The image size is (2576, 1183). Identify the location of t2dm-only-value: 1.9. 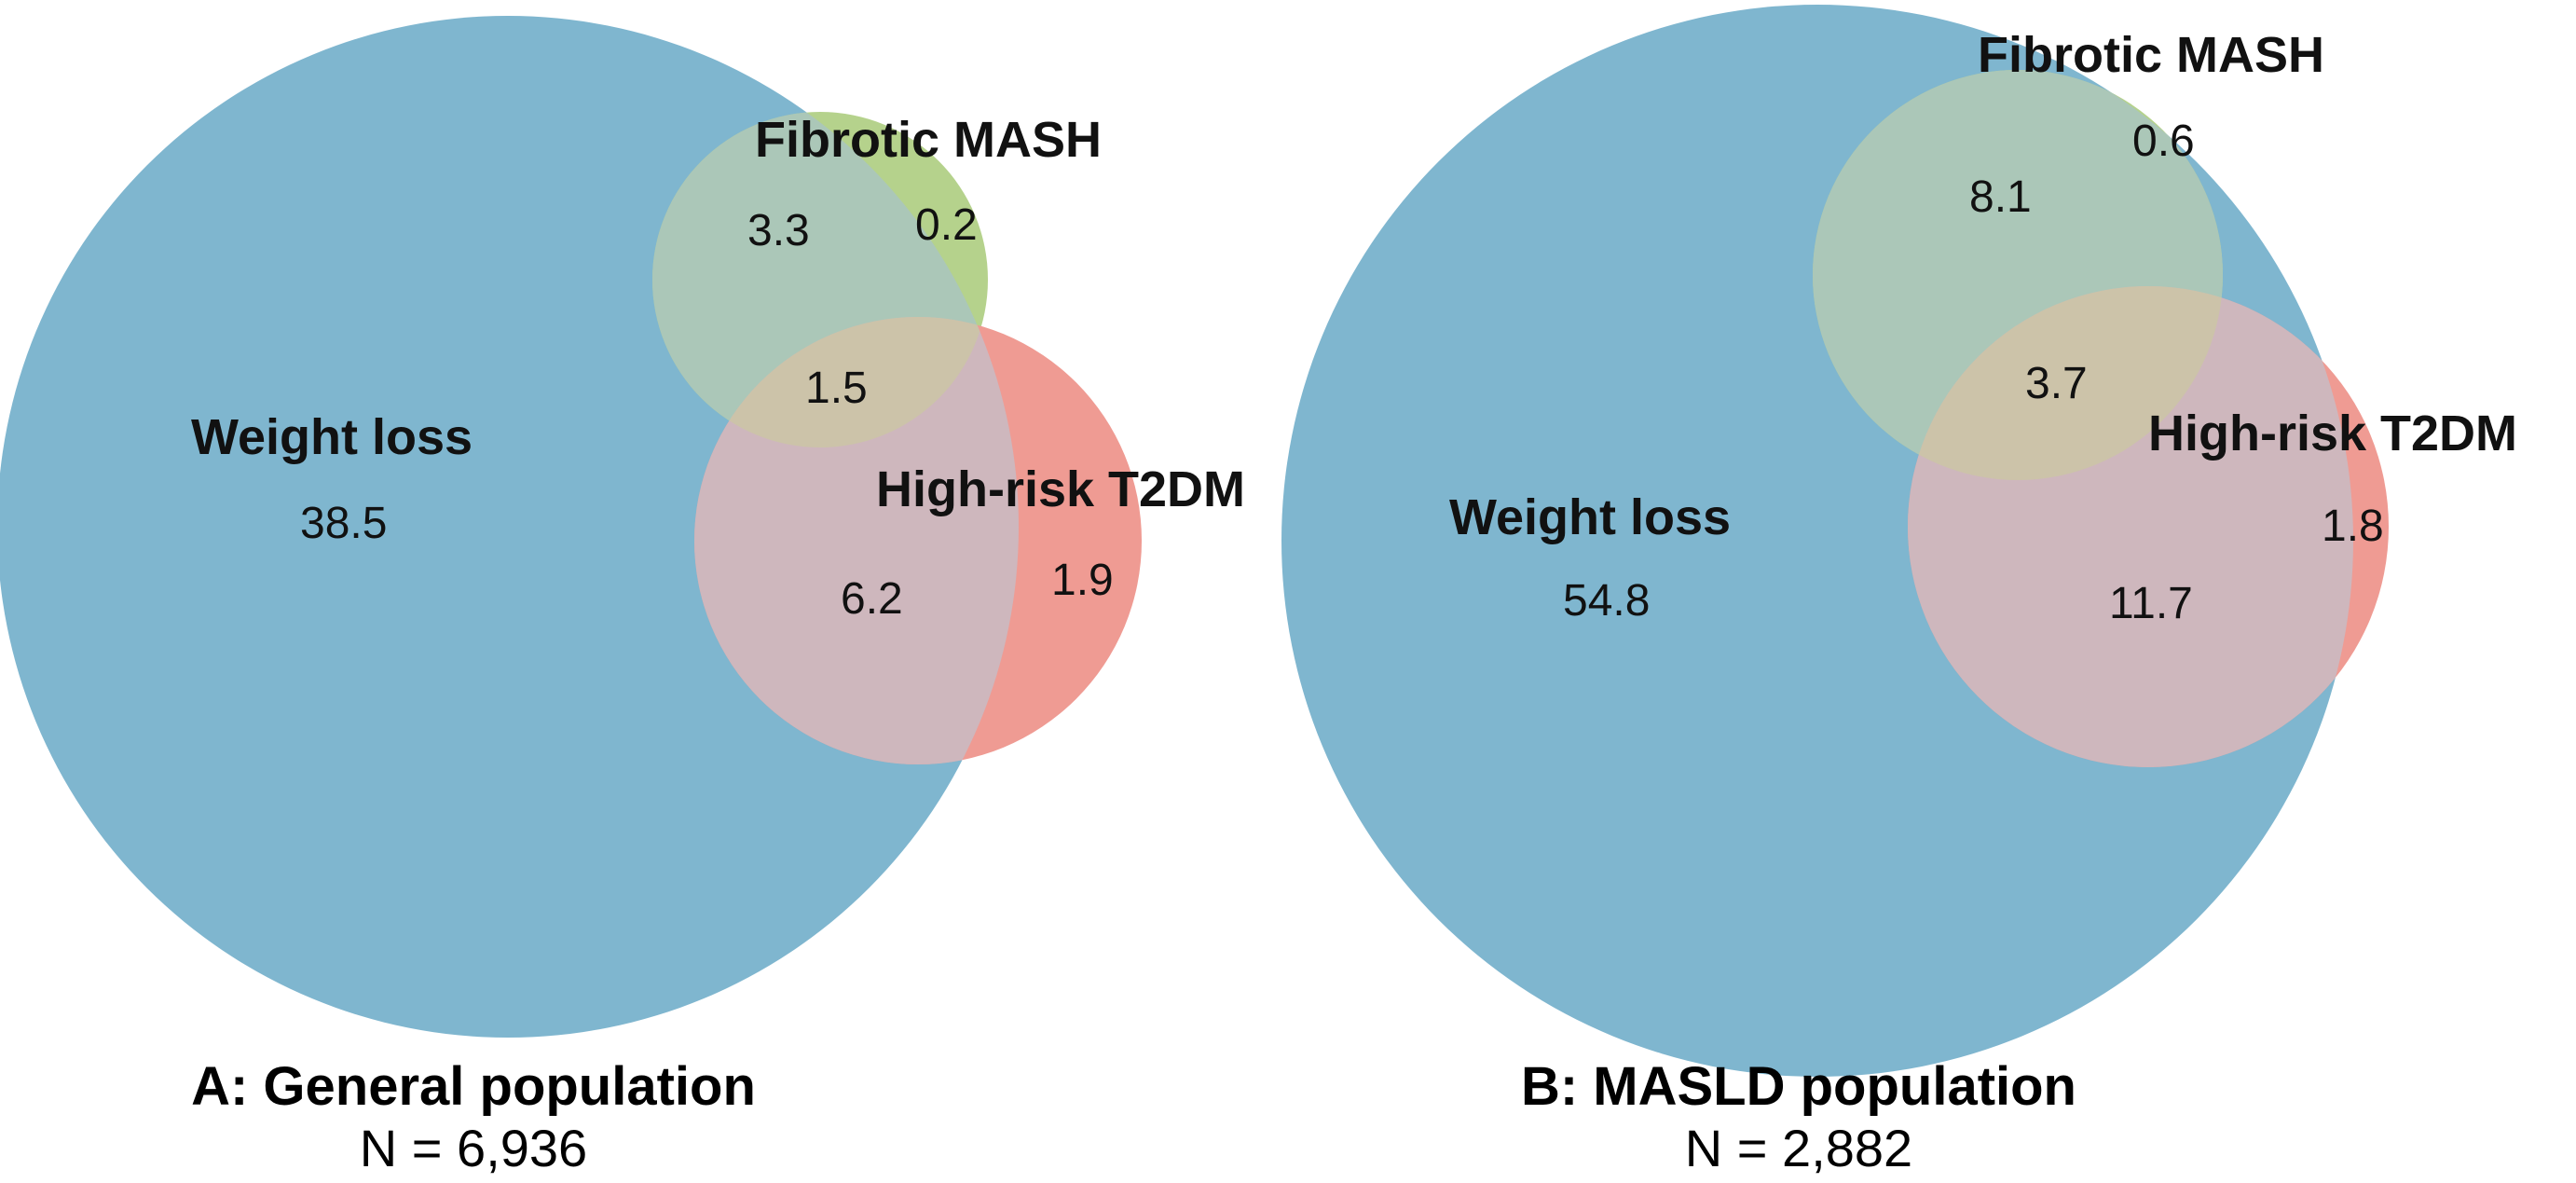
(1082, 580).